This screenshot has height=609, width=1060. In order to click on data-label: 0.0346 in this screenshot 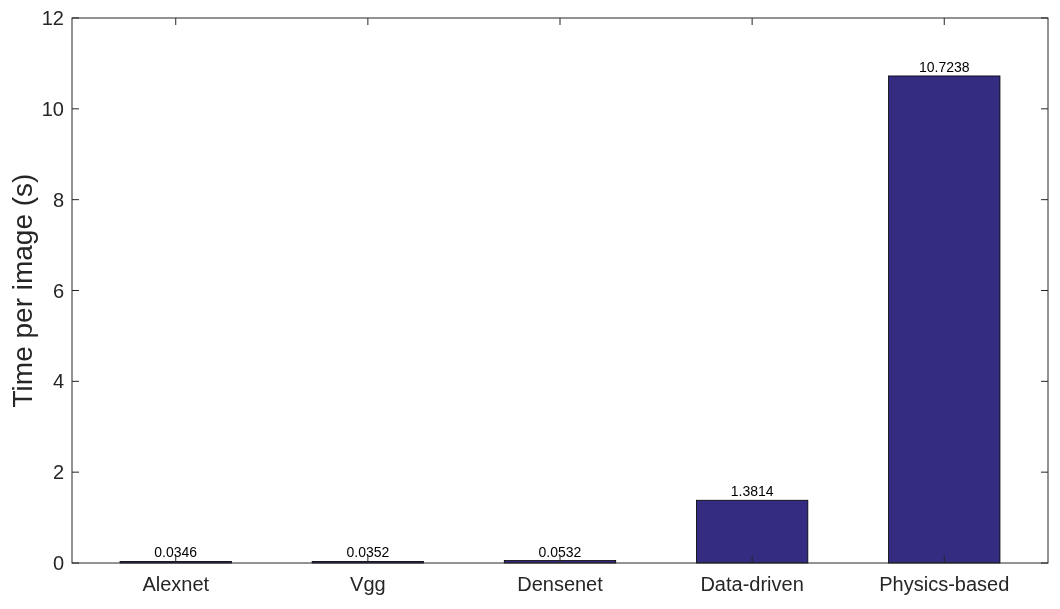, I will do `click(176, 552)`.